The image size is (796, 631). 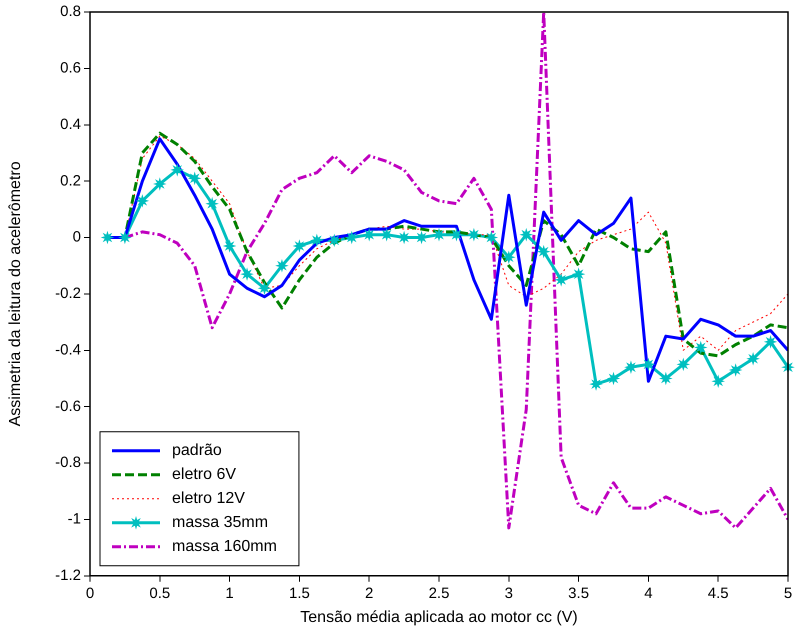 I want to click on legend-label: massa 160mm, so click(x=224, y=547).